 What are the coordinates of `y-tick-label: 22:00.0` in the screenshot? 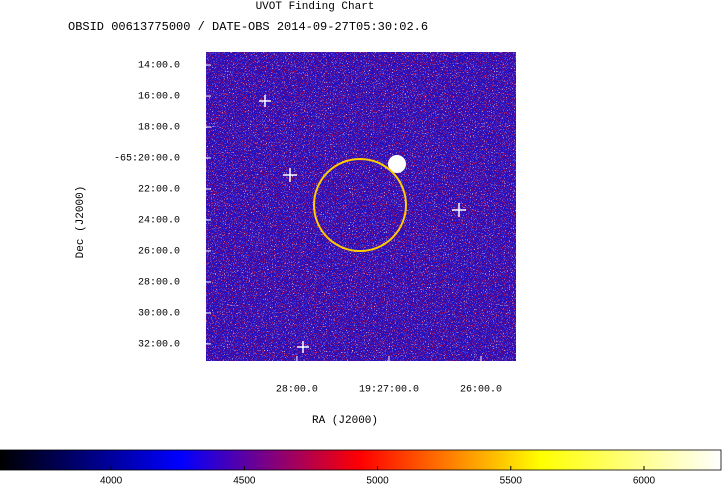 It's located at (159, 190).